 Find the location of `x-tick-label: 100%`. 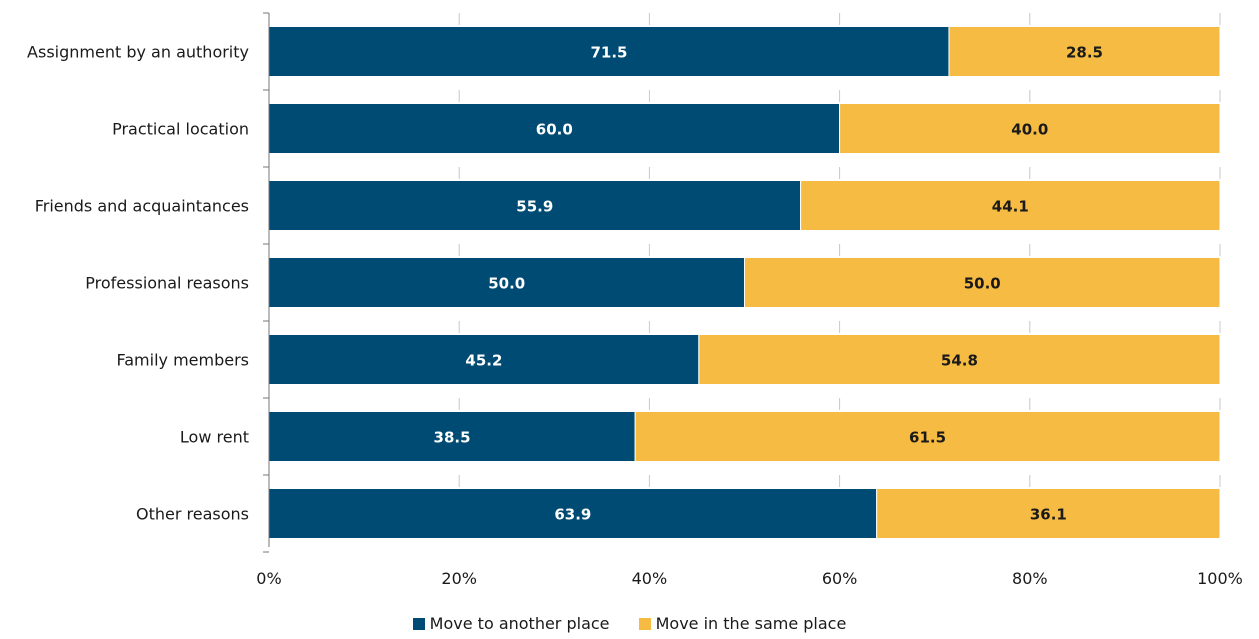

x-tick-label: 100% is located at coordinates (1220, 578).